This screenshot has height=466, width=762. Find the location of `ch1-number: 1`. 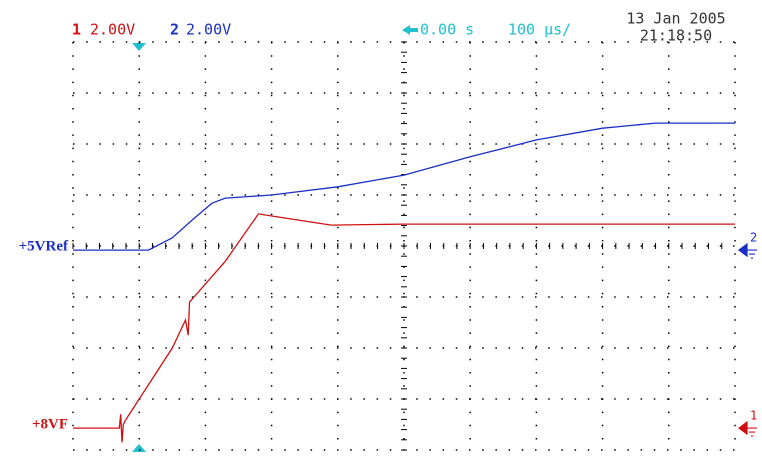

ch1-number: 1 is located at coordinates (76, 30).